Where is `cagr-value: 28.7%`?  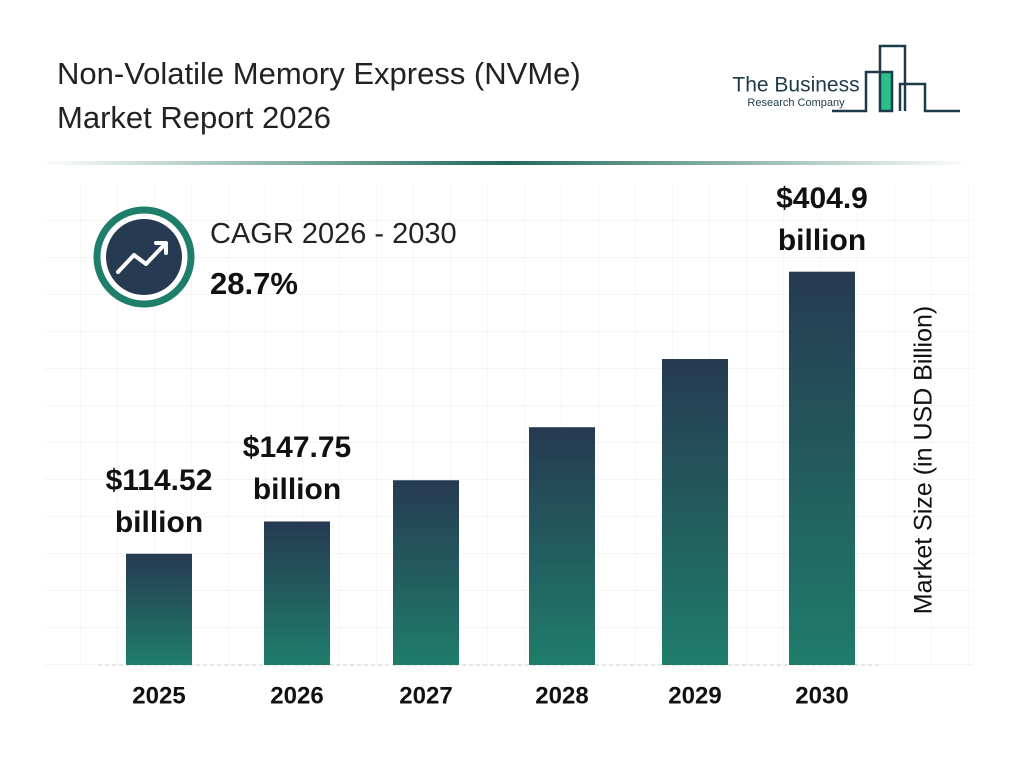 cagr-value: 28.7% is located at coordinates (254, 283).